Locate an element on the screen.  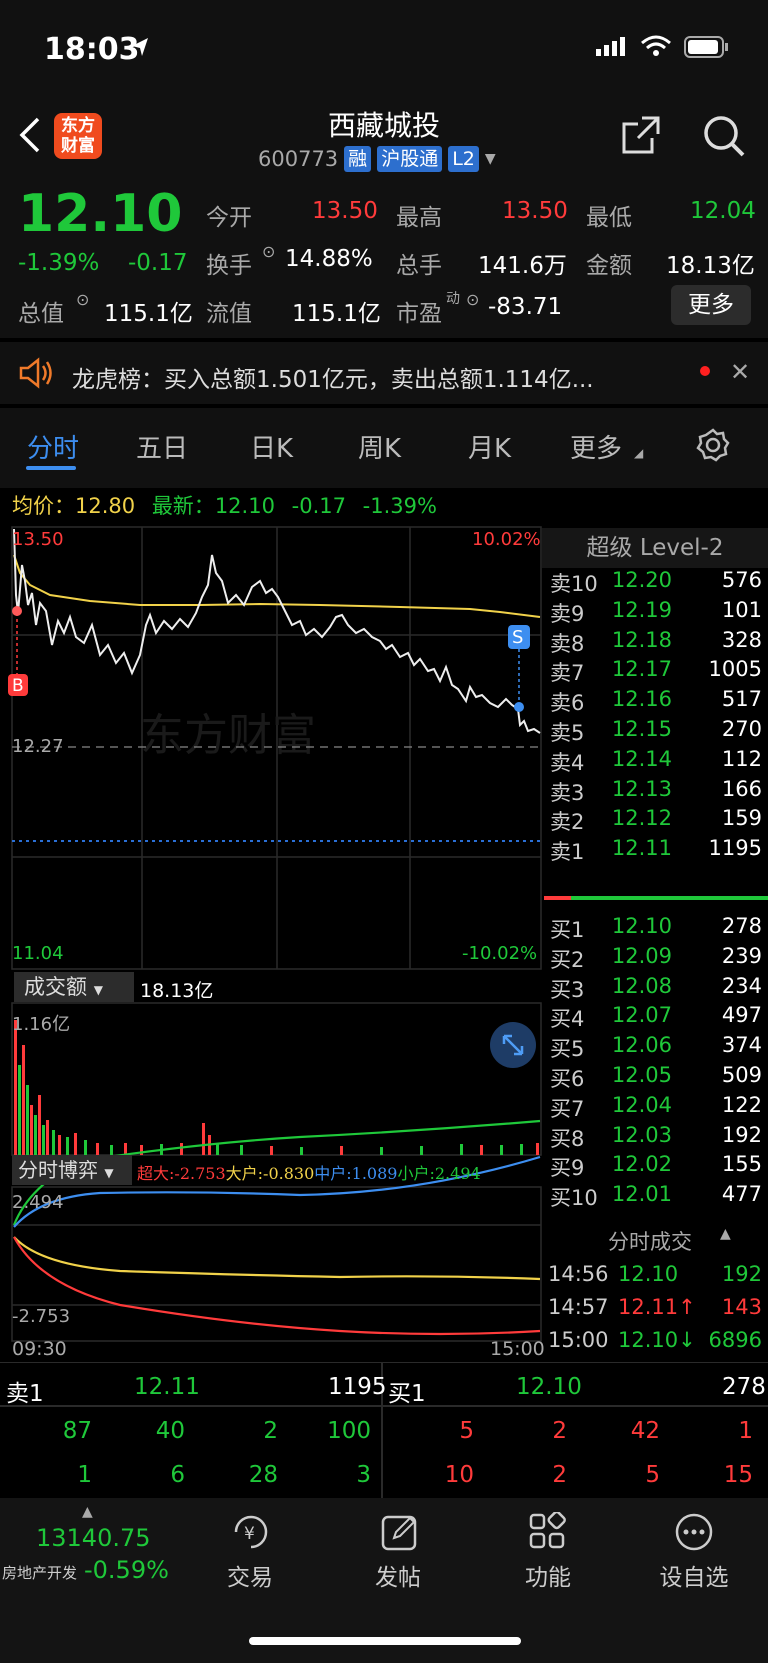
super-investor-line is located at coordinates (277, 1286).